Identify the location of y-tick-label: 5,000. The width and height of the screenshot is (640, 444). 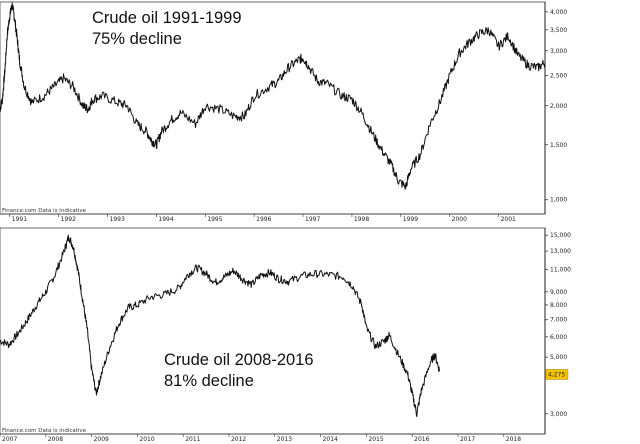
(558, 357).